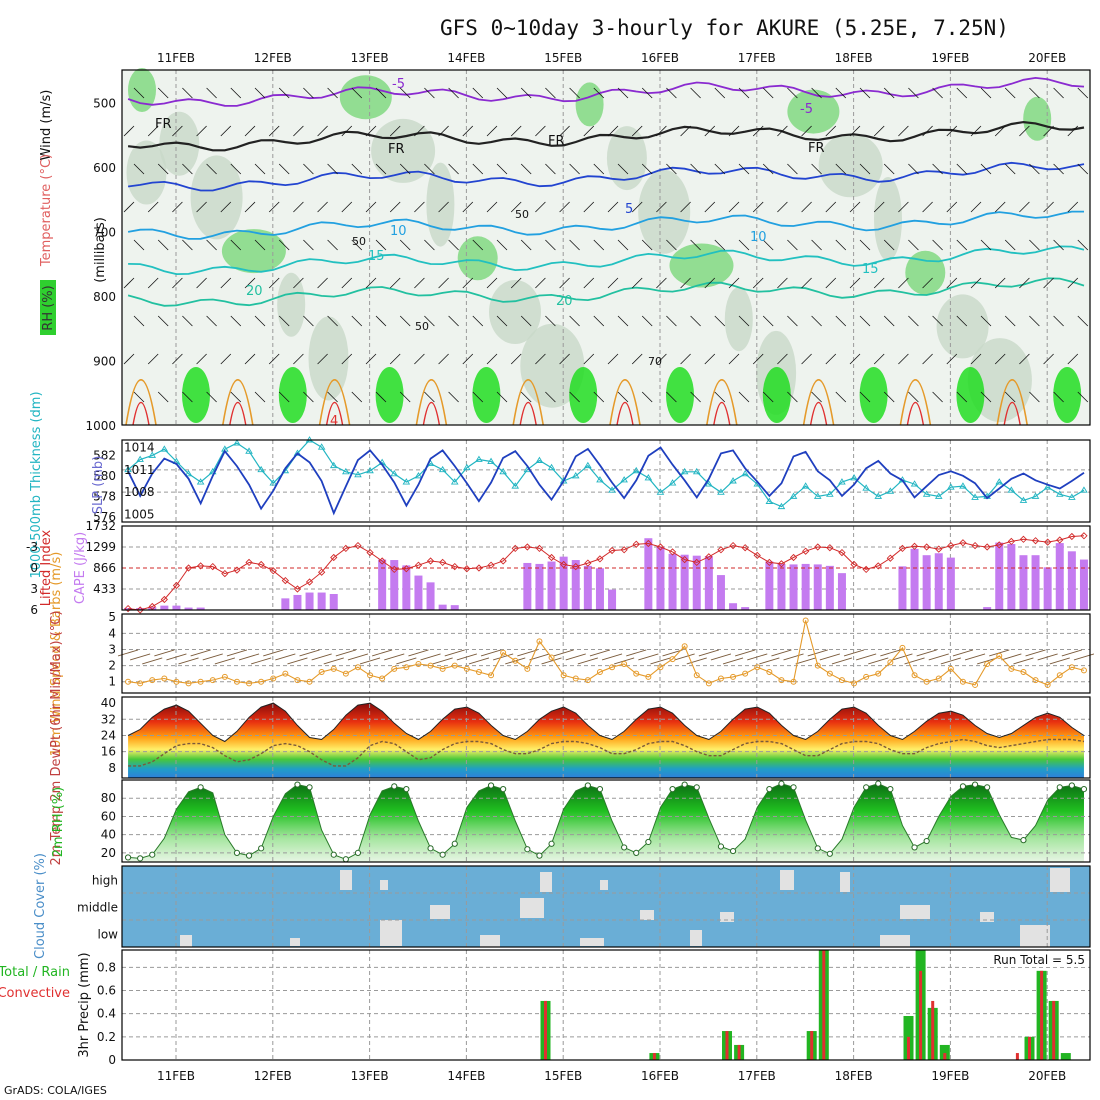  I want to click on precip-frame, so click(606, 1005).